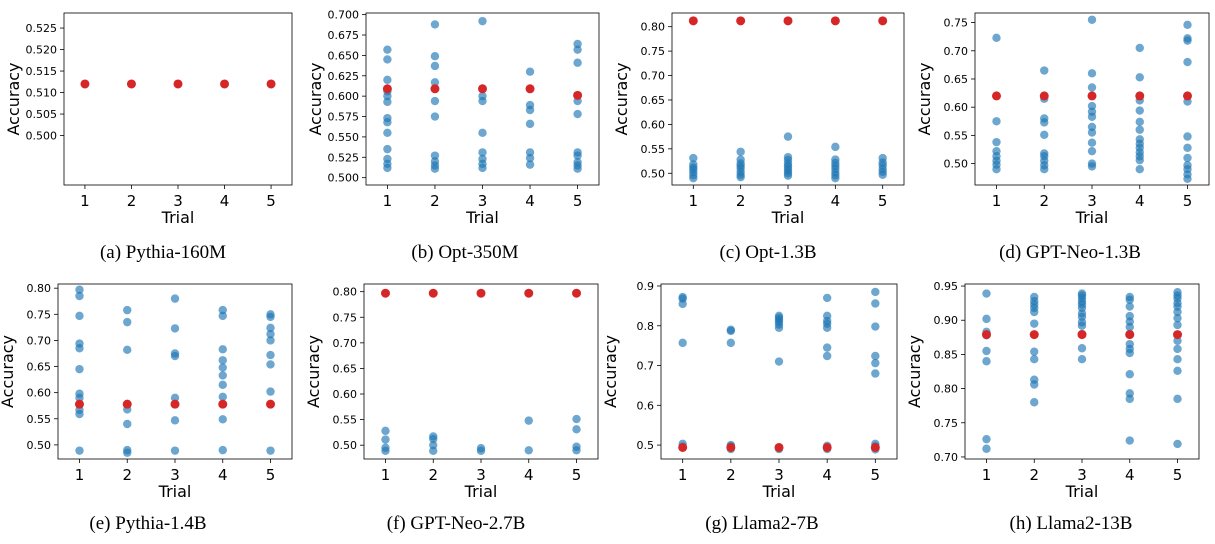 The height and width of the screenshot is (544, 1215). I want to click on chart-caption: (f) GPT-Neo-2.7B, so click(456, 523).